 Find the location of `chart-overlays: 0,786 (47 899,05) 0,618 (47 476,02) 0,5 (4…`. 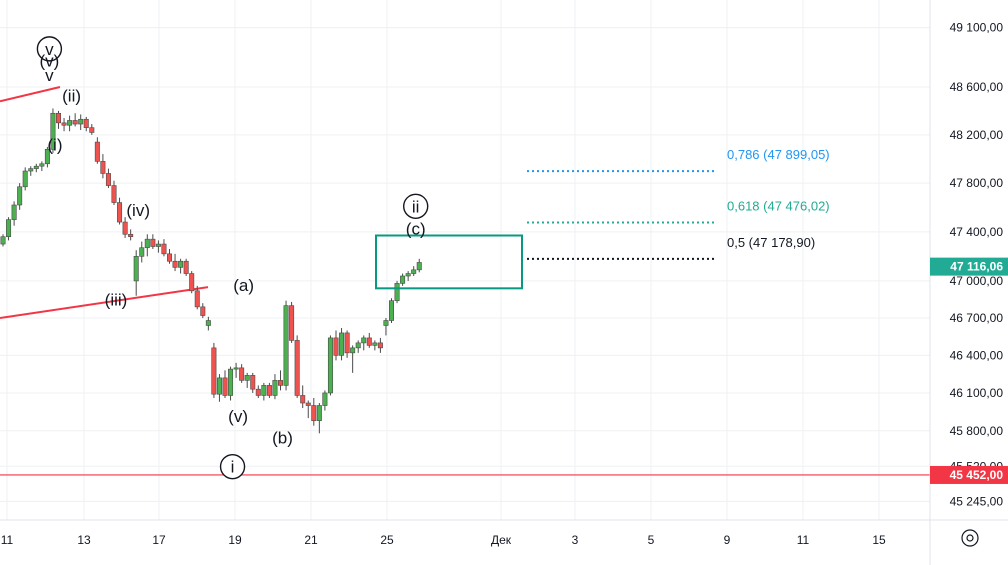

chart-overlays: 0,786 (47 899,05) 0,618 (47 476,02) 0,5 (4… is located at coordinates (602, 218).